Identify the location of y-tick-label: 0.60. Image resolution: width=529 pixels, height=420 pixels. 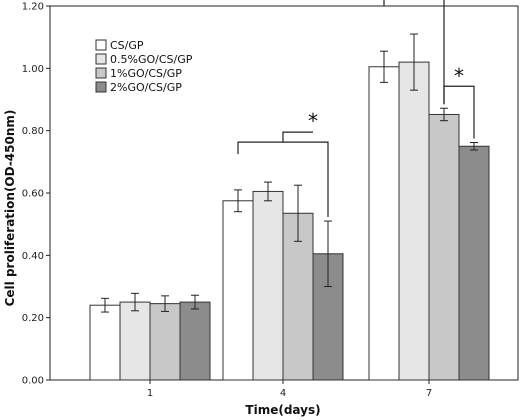
(33, 194).